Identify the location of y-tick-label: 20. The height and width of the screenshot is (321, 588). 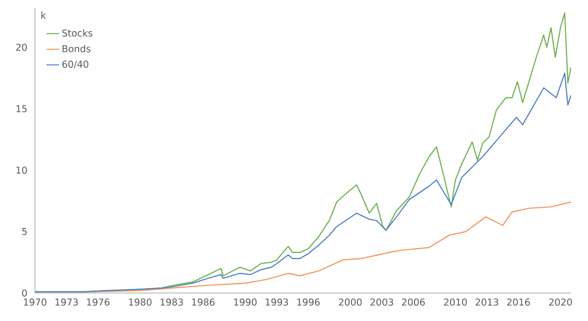
(21, 47).